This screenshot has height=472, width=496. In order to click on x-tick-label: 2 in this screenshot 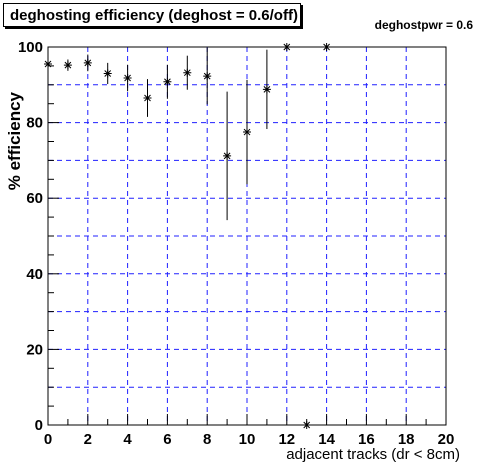, I will do `click(88, 439)`.